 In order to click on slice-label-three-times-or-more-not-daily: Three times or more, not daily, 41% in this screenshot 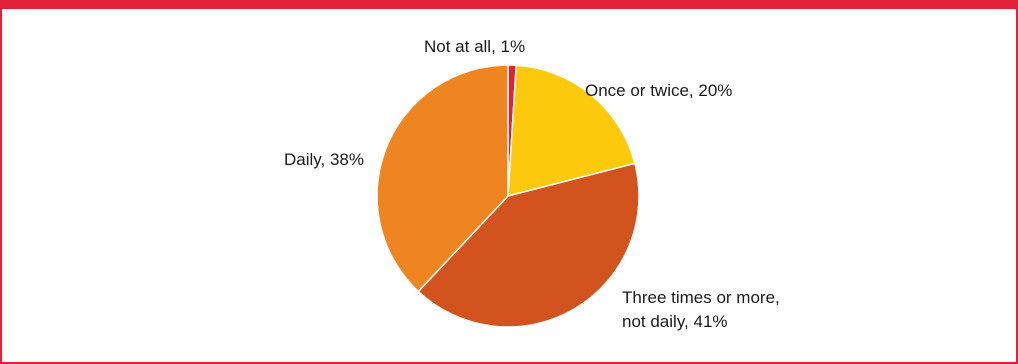, I will do `click(701, 309)`.